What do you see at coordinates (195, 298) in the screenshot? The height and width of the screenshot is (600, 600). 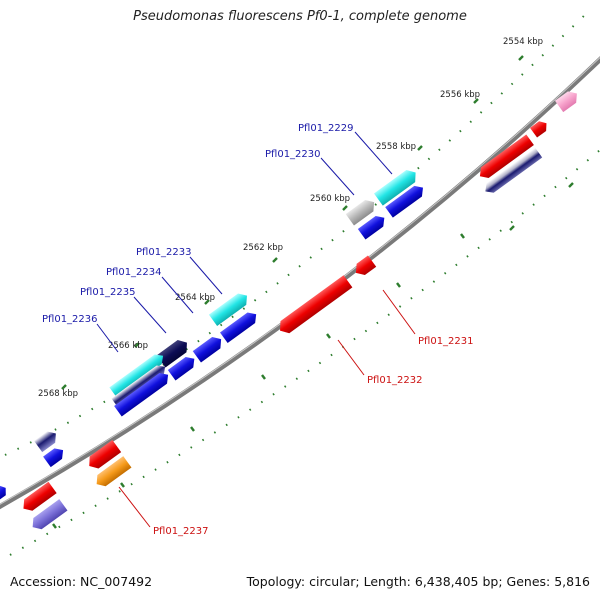 I see `ruler-label: 2564 kbp` at bounding box center [195, 298].